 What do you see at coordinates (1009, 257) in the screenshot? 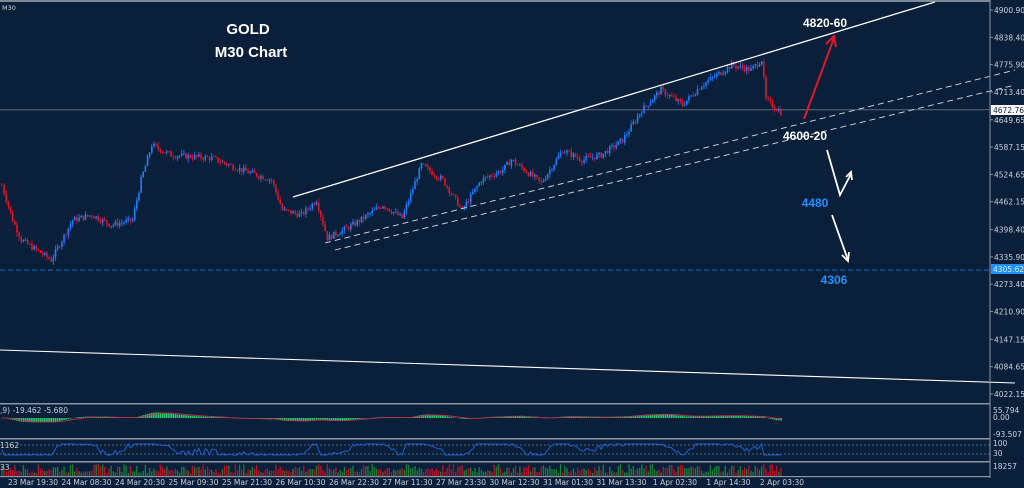
I see `price-tick-label: 4335.90` at bounding box center [1009, 257].